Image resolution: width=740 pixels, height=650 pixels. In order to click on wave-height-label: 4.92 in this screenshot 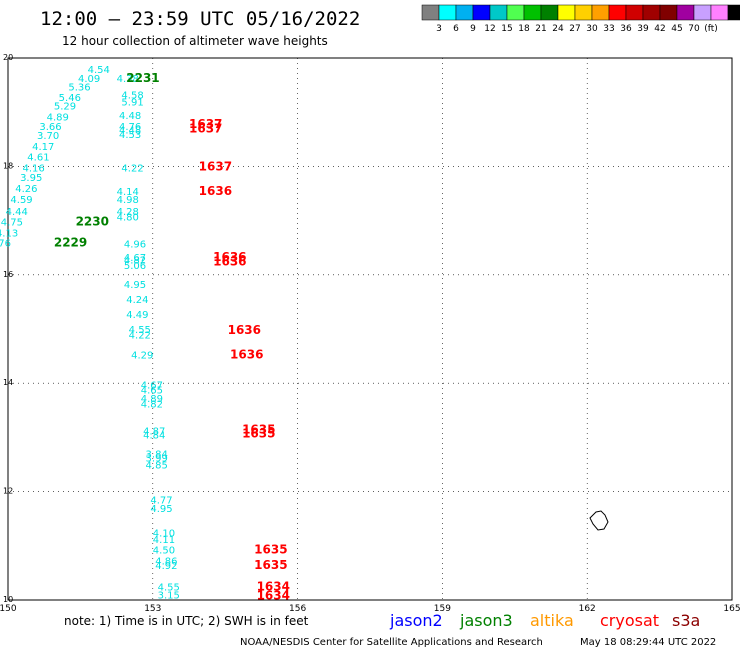, I will do `click(166, 566)`.